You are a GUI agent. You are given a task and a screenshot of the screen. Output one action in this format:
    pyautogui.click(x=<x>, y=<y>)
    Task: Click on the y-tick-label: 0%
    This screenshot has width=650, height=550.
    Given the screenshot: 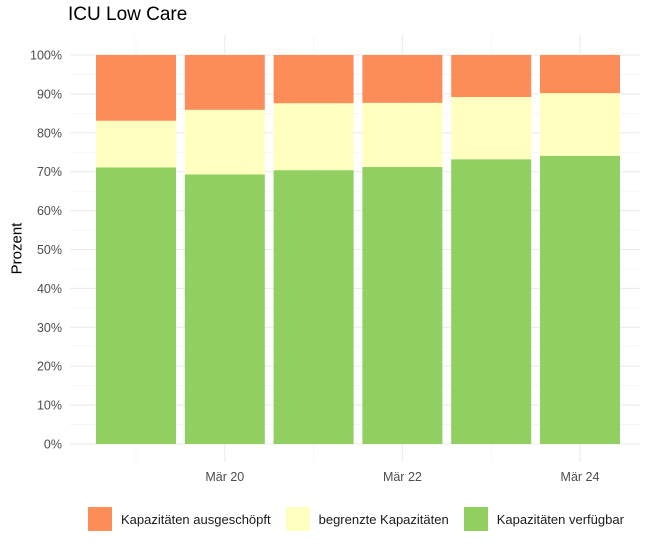 What is the action you would take?
    pyautogui.click(x=53, y=445)
    